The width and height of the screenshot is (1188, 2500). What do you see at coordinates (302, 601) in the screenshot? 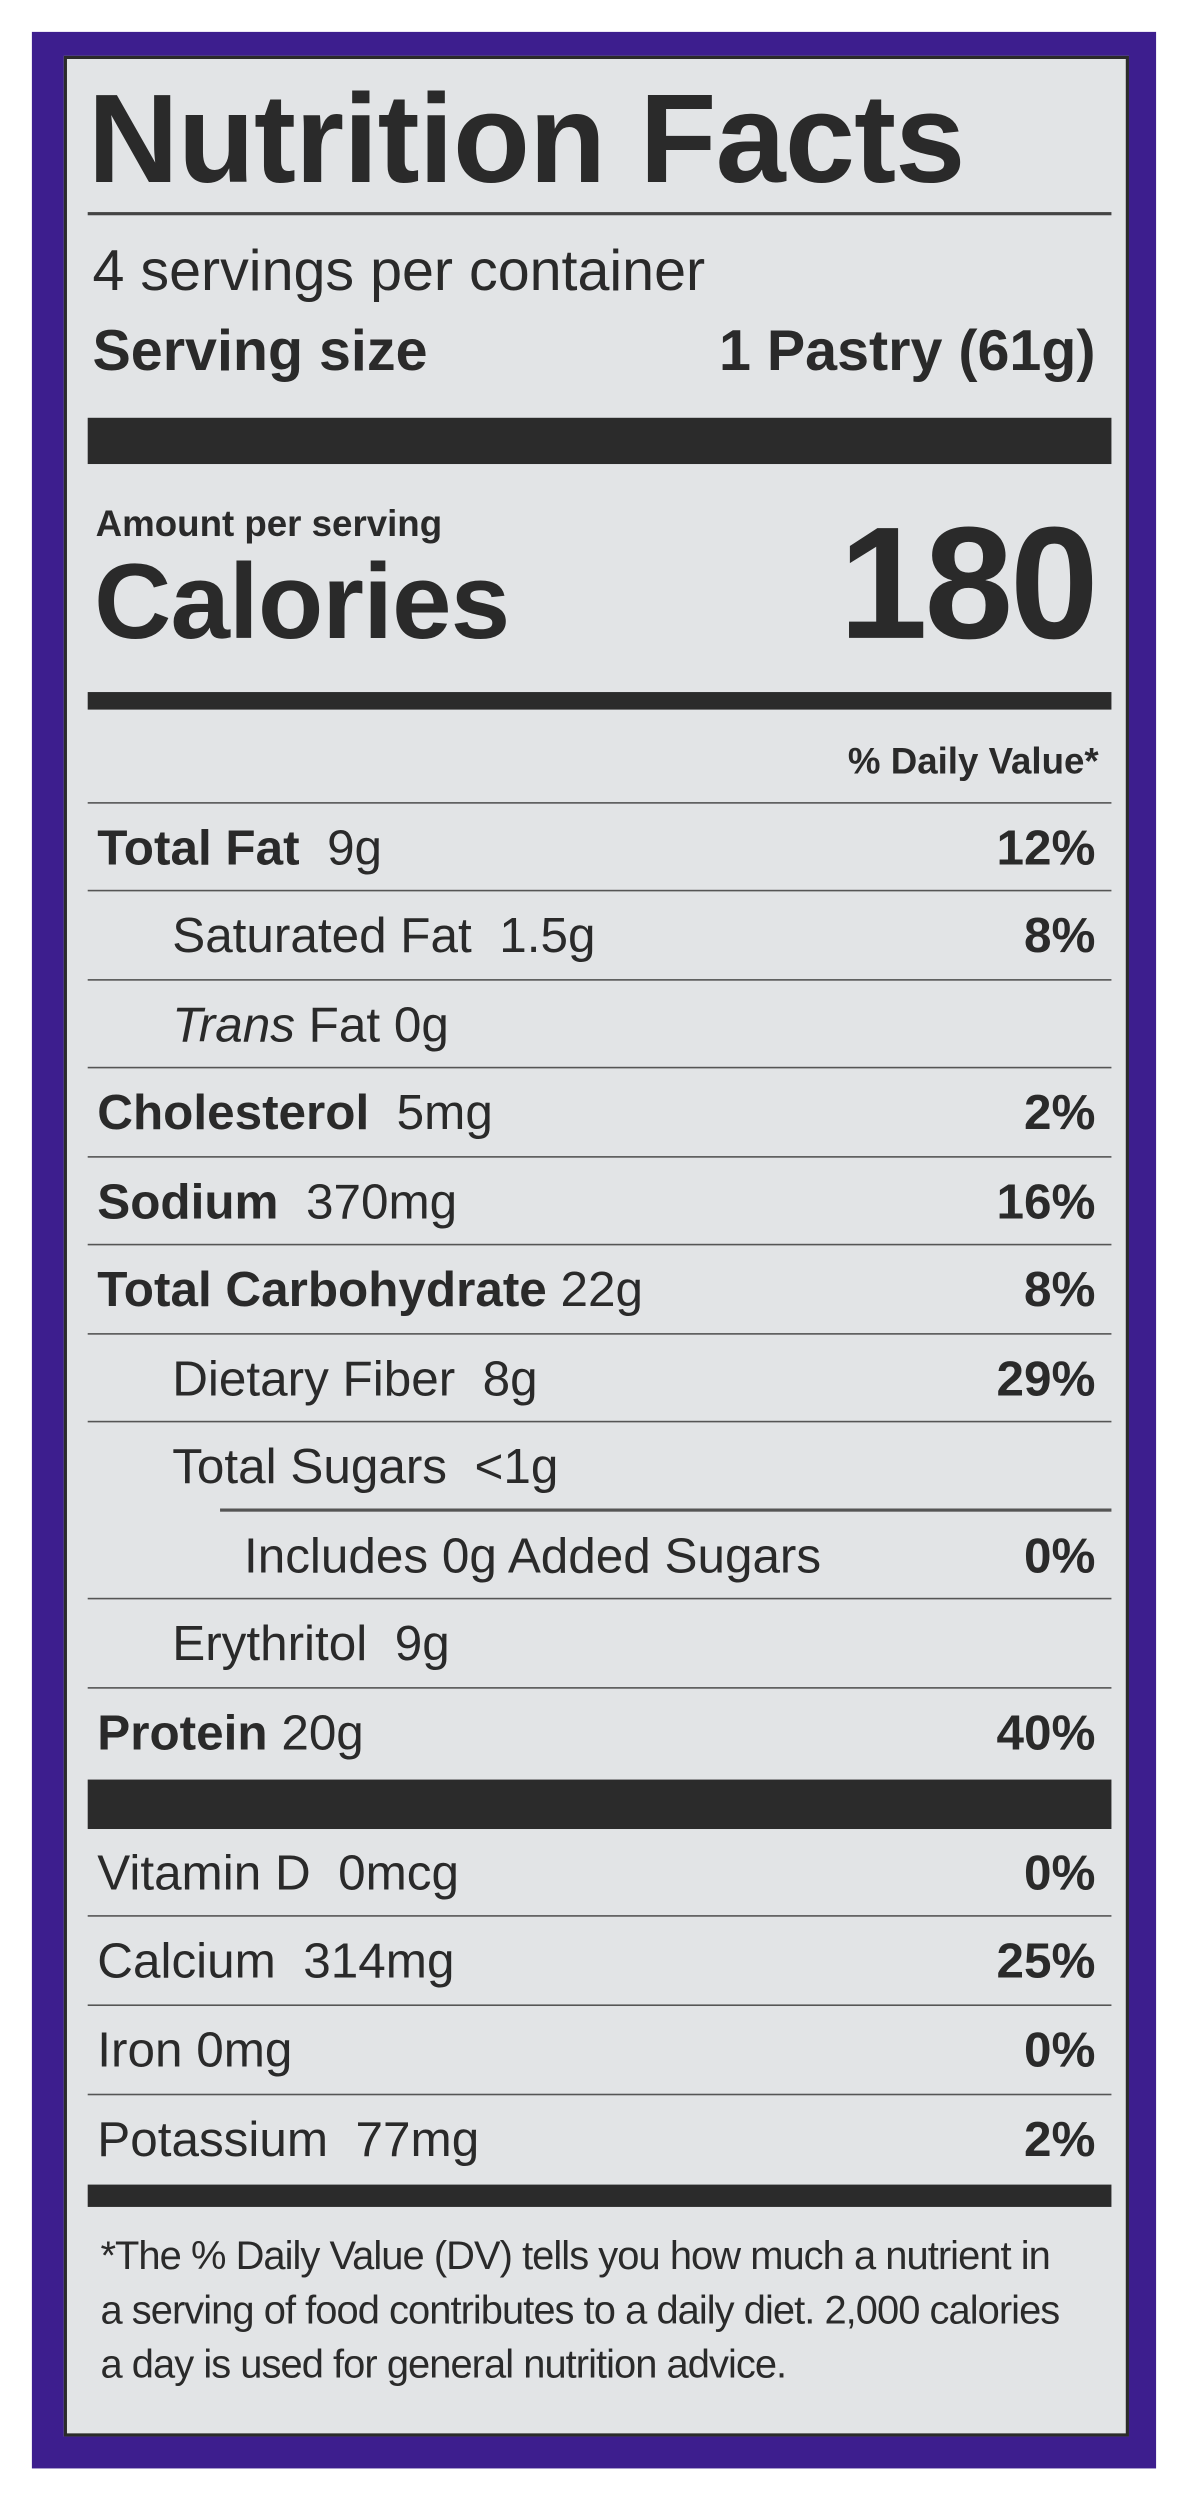
I see `calories-label: Calories` at bounding box center [302, 601].